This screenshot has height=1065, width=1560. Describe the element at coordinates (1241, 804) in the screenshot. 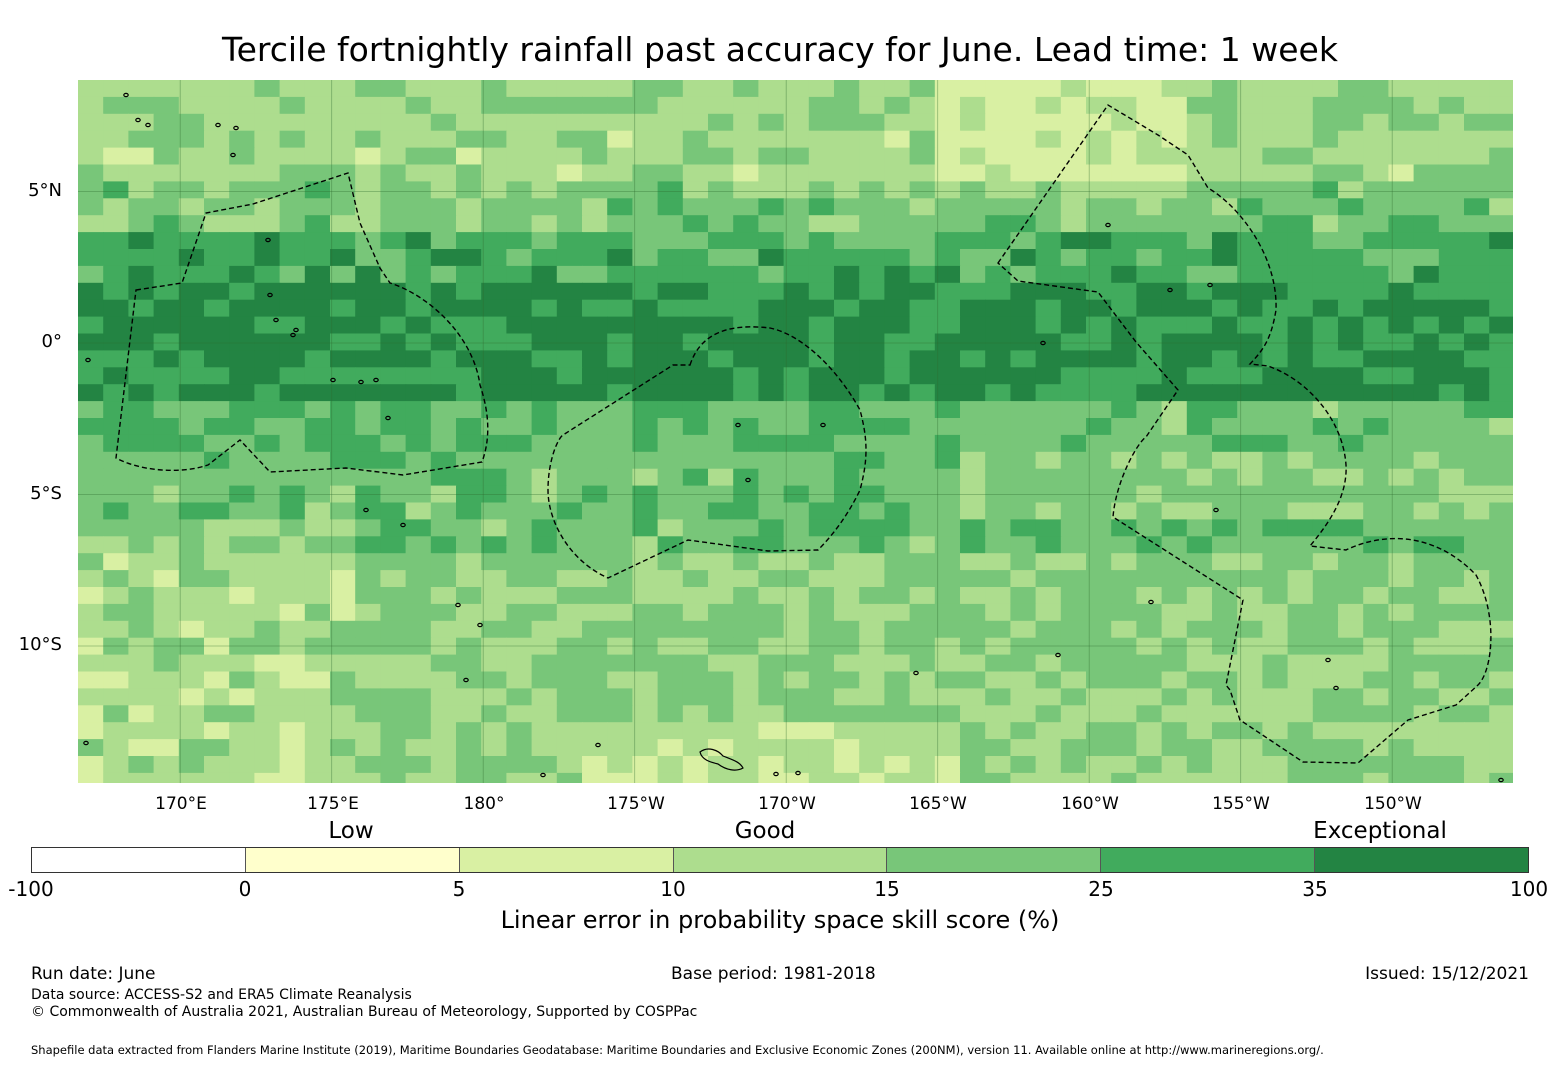

I see `lon-label-155w: 155°W` at that location.